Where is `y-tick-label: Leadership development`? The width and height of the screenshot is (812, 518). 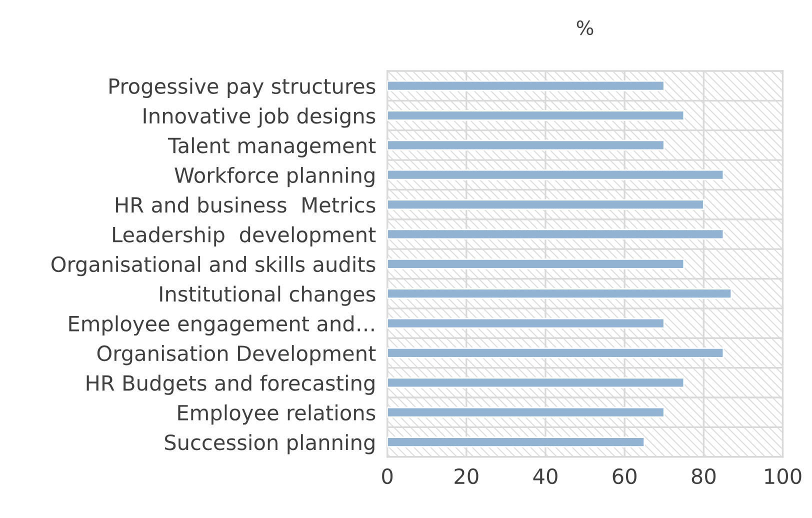
y-tick-label: Leadership development is located at coordinates (244, 236).